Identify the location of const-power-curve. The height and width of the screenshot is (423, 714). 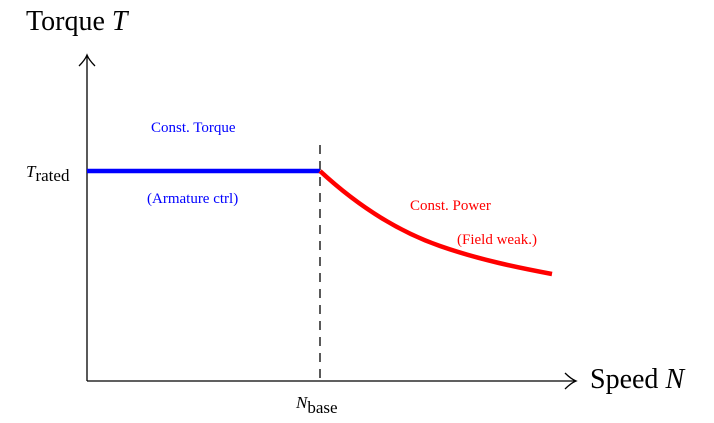
(435, 223).